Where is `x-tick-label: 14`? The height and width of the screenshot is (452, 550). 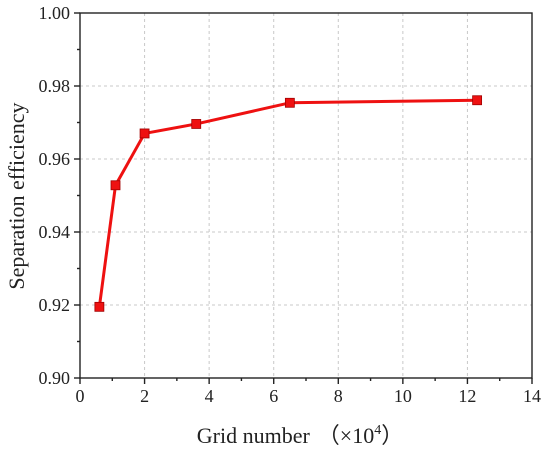 x-tick-label: 14 is located at coordinates (532, 396).